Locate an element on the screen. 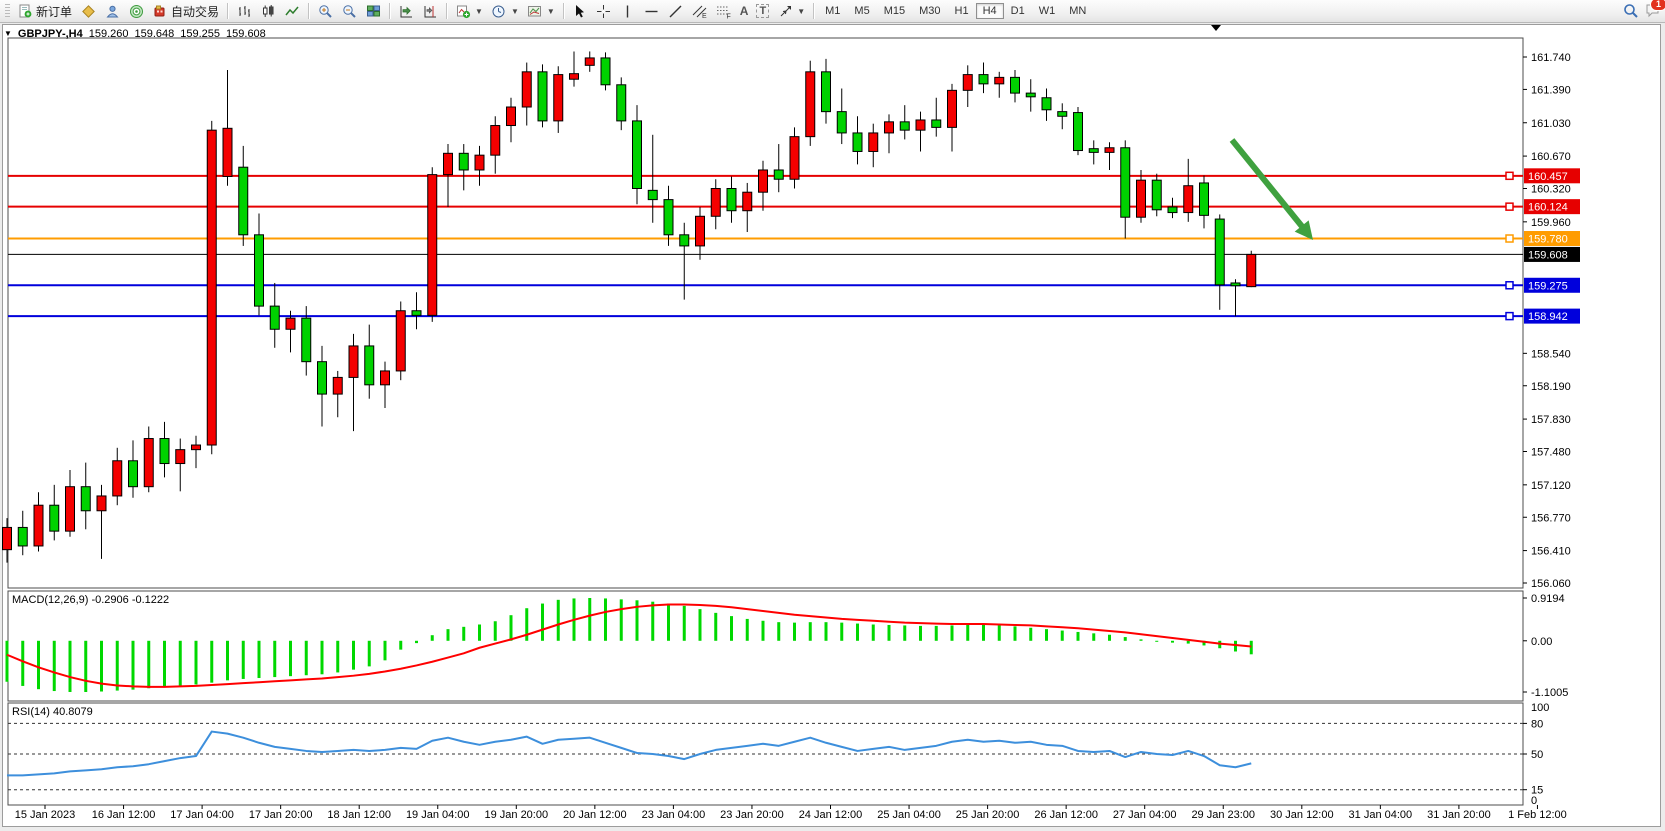  symbol-dropdown-icon: ▼ is located at coordinates (8, 33).